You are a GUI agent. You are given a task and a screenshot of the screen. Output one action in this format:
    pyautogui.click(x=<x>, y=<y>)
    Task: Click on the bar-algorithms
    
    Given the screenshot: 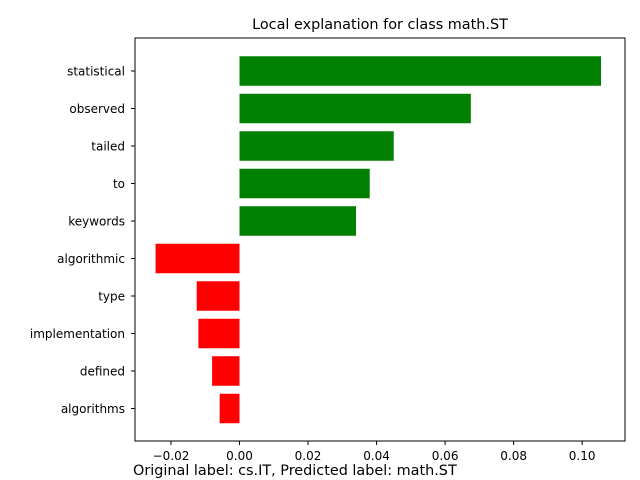 What is the action you would take?
    pyautogui.click(x=229, y=408)
    